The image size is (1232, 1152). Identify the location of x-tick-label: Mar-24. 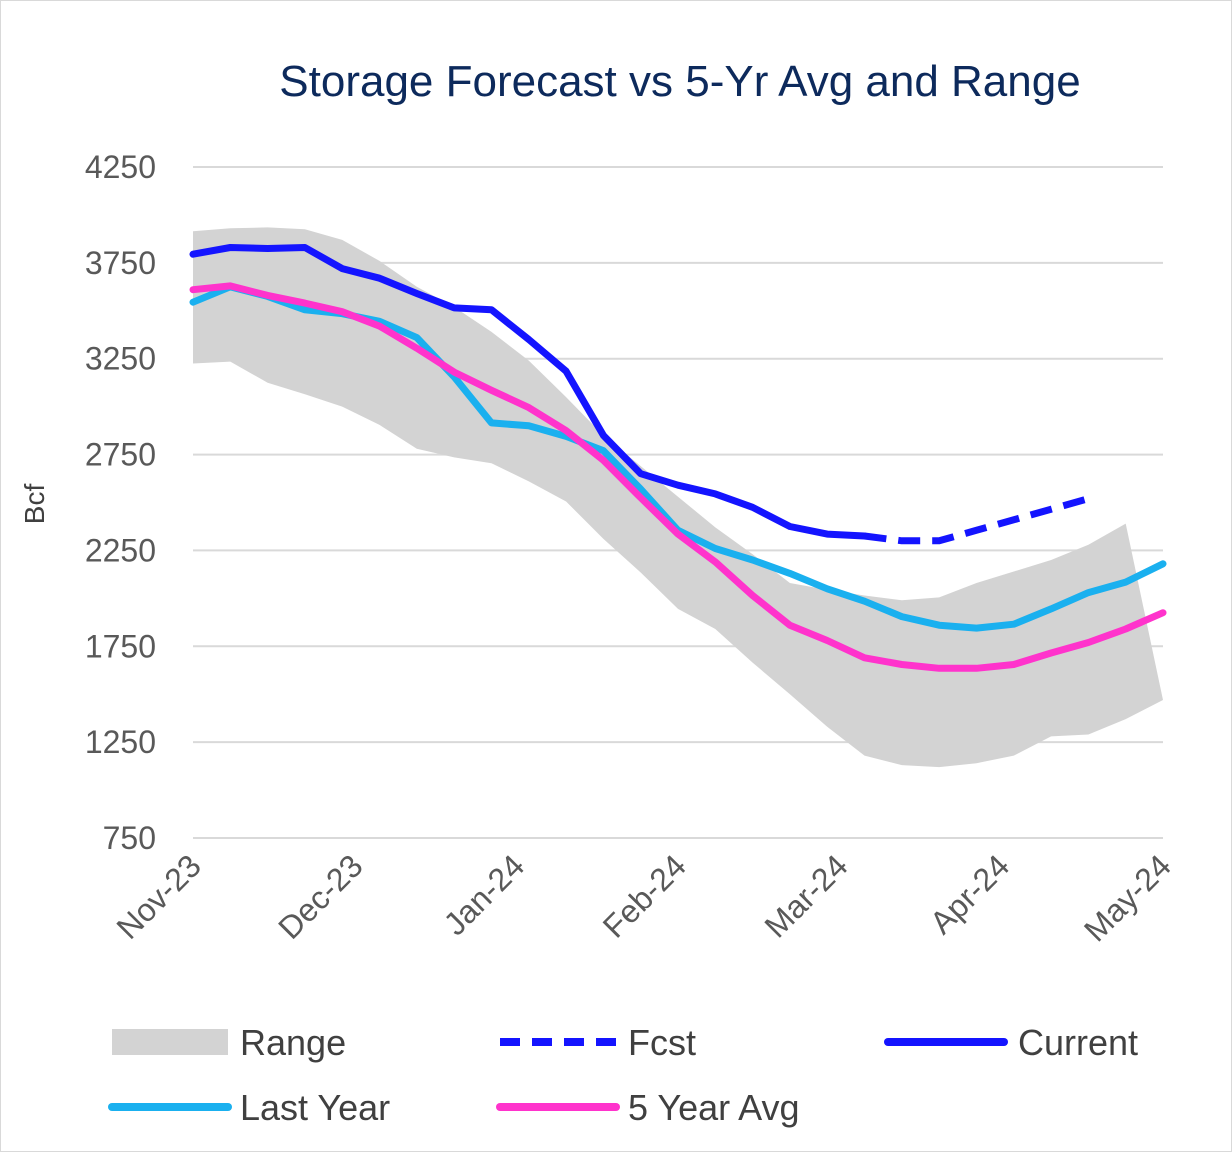
(805, 895).